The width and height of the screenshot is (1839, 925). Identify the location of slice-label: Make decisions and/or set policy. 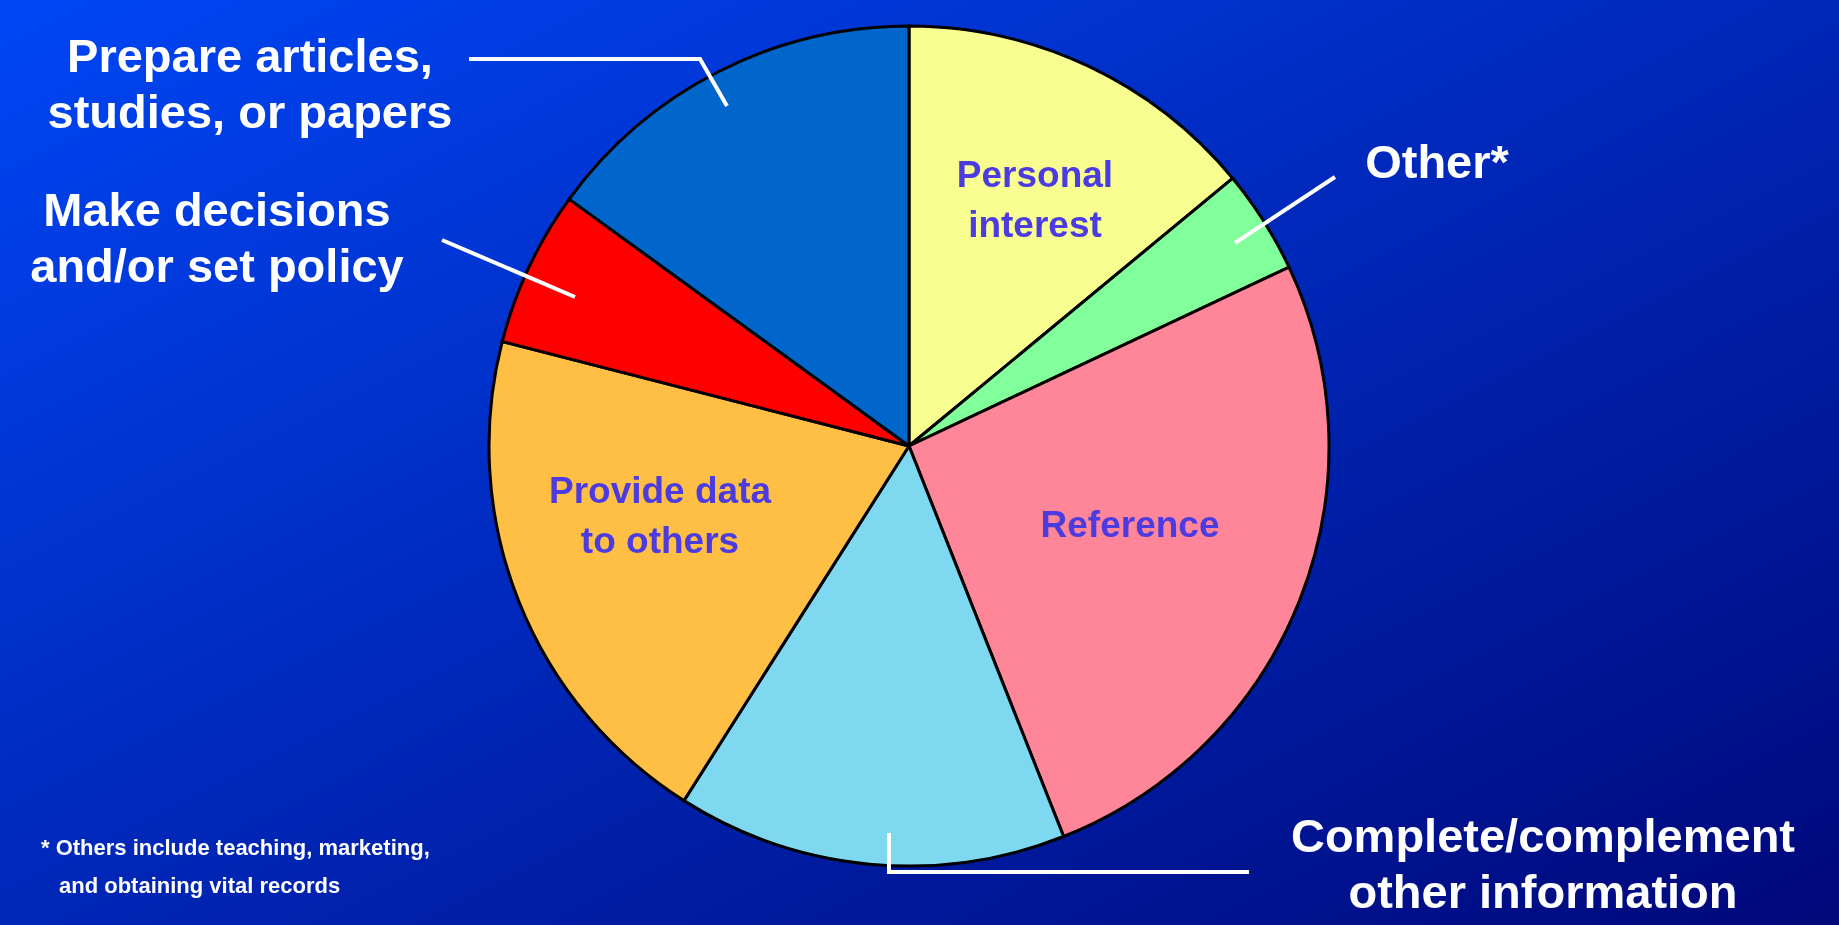
(217, 237).